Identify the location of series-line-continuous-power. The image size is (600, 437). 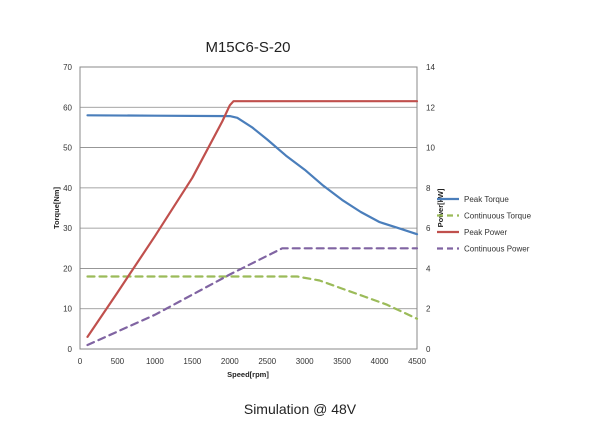
(252, 297).